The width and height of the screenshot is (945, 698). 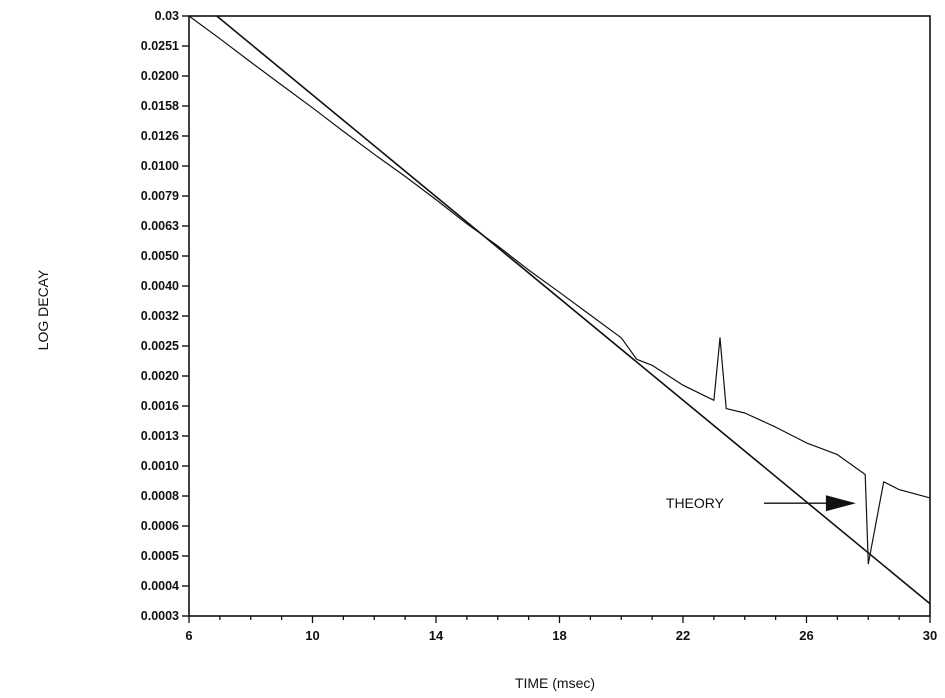 I want to click on y-tick-label: 0.0025, so click(x=160, y=346).